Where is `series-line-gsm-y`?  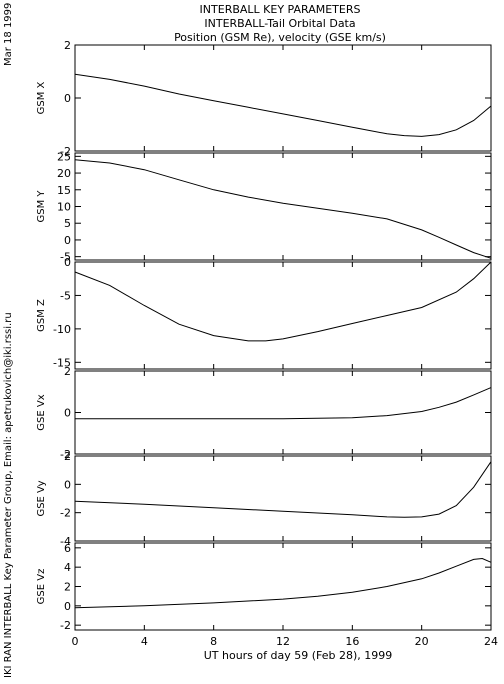 series-line-gsm-y is located at coordinates (283, 209).